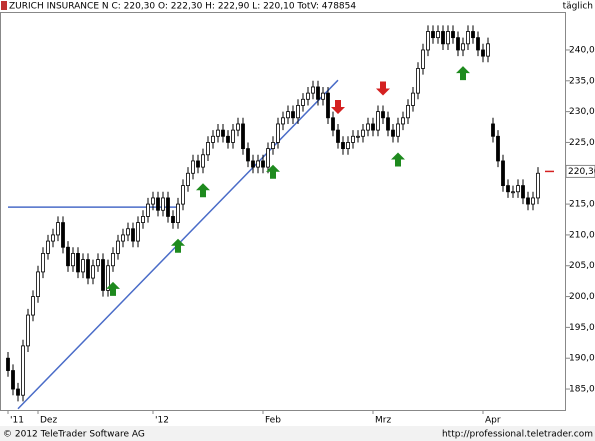 This screenshot has height=441, width=595. Describe the element at coordinates (582, 390) in the screenshot. I see `y-tick-label: 185,00` at that location.